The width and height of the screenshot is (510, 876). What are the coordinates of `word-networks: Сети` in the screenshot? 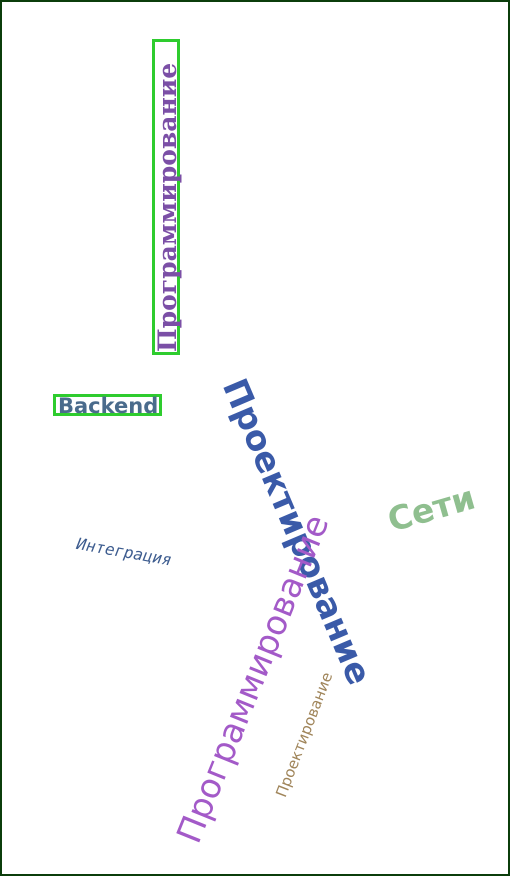 It's located at (431, 508).